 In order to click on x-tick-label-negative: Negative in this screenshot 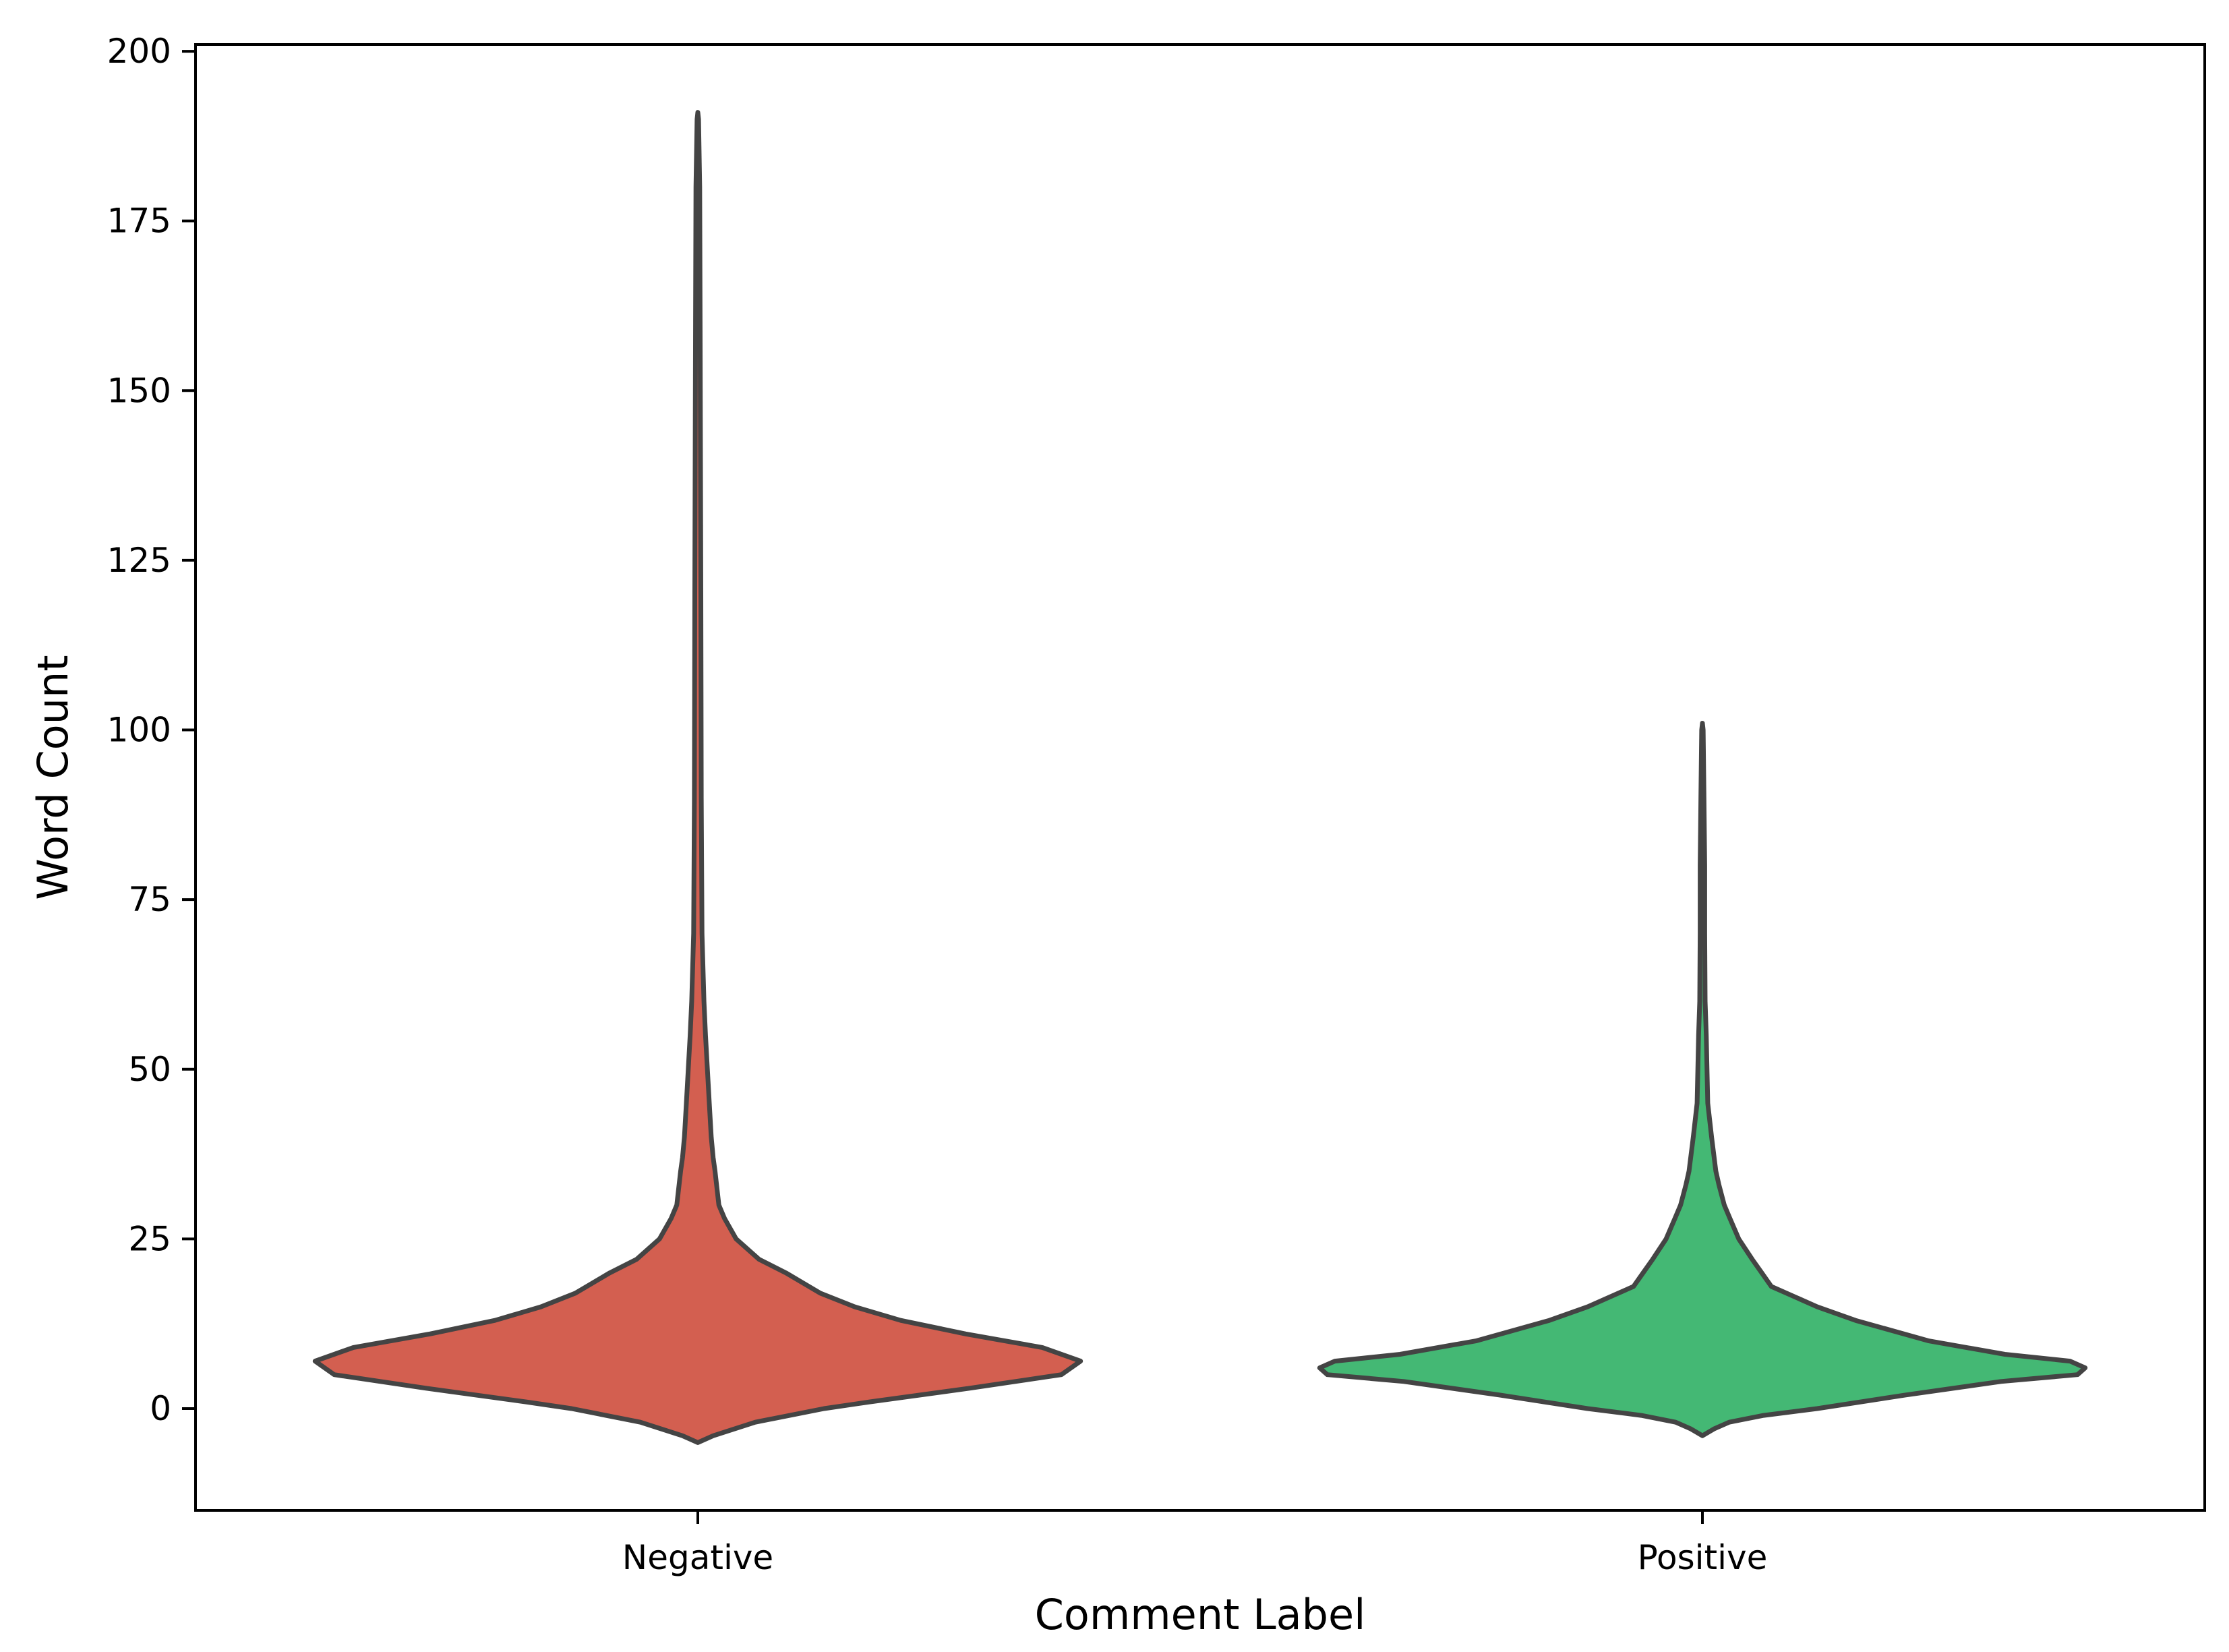, I will do `click(697, 1558)`.